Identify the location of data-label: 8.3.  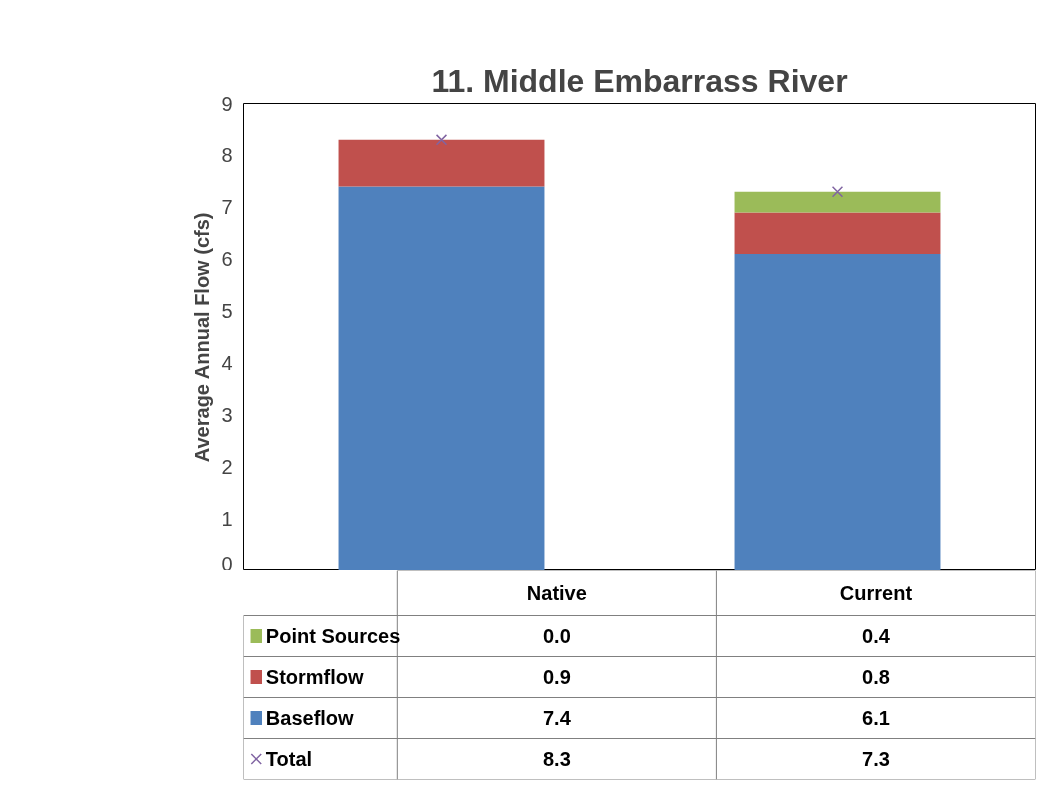
(556, 759).